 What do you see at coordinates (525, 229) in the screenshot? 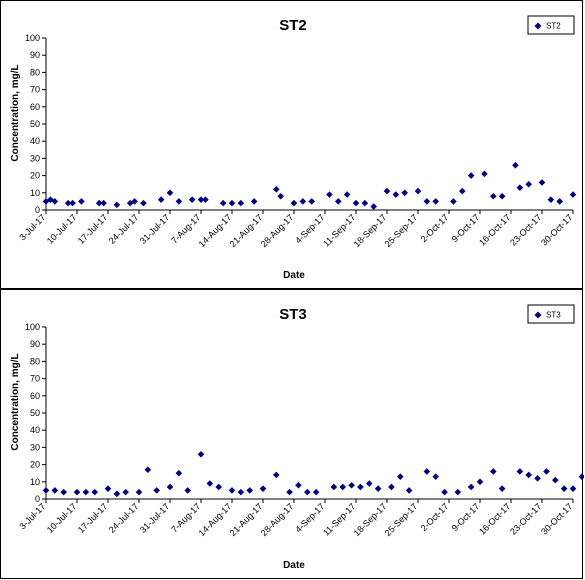
I see `x-tick-label: 23-Oct-17` at bounding box center [525, 229].